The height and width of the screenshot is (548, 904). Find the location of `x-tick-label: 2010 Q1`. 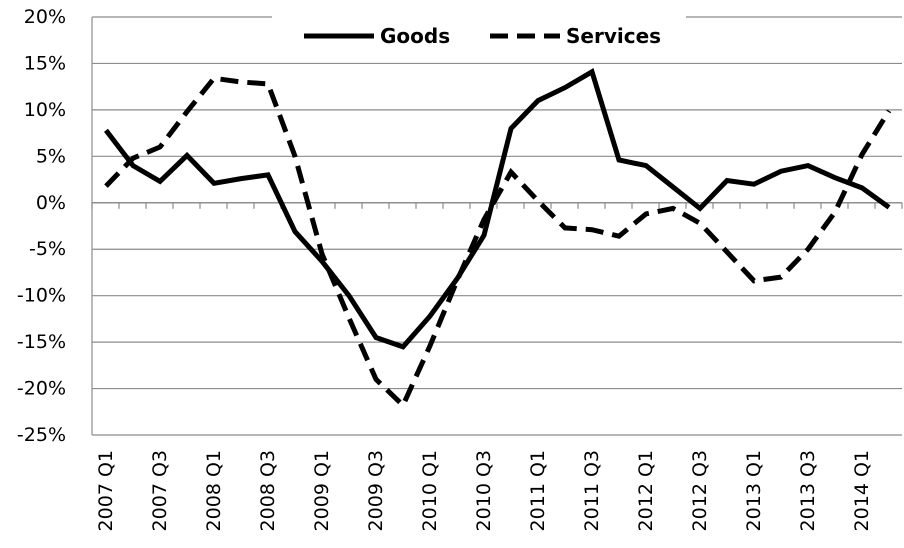

x-tick-label: 2010 Q1 is located at coordinates (430, 490).